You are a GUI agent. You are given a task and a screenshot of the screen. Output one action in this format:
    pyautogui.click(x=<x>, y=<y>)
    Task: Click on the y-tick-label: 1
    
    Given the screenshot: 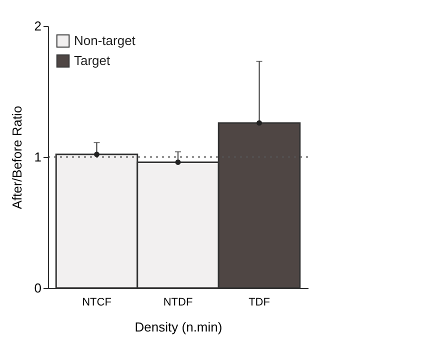 What is the action you would take?
    pyautogui.click(x=38, y=157)
    